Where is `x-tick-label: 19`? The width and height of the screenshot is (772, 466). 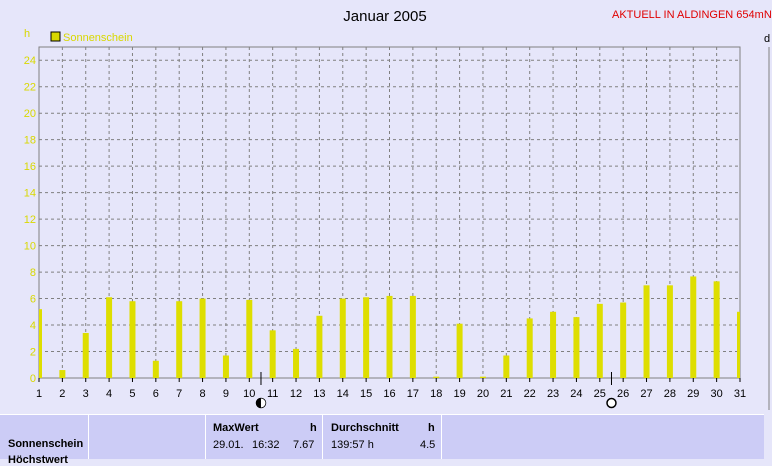 x-tick-label: 19 is located at coordinates (459, 394).